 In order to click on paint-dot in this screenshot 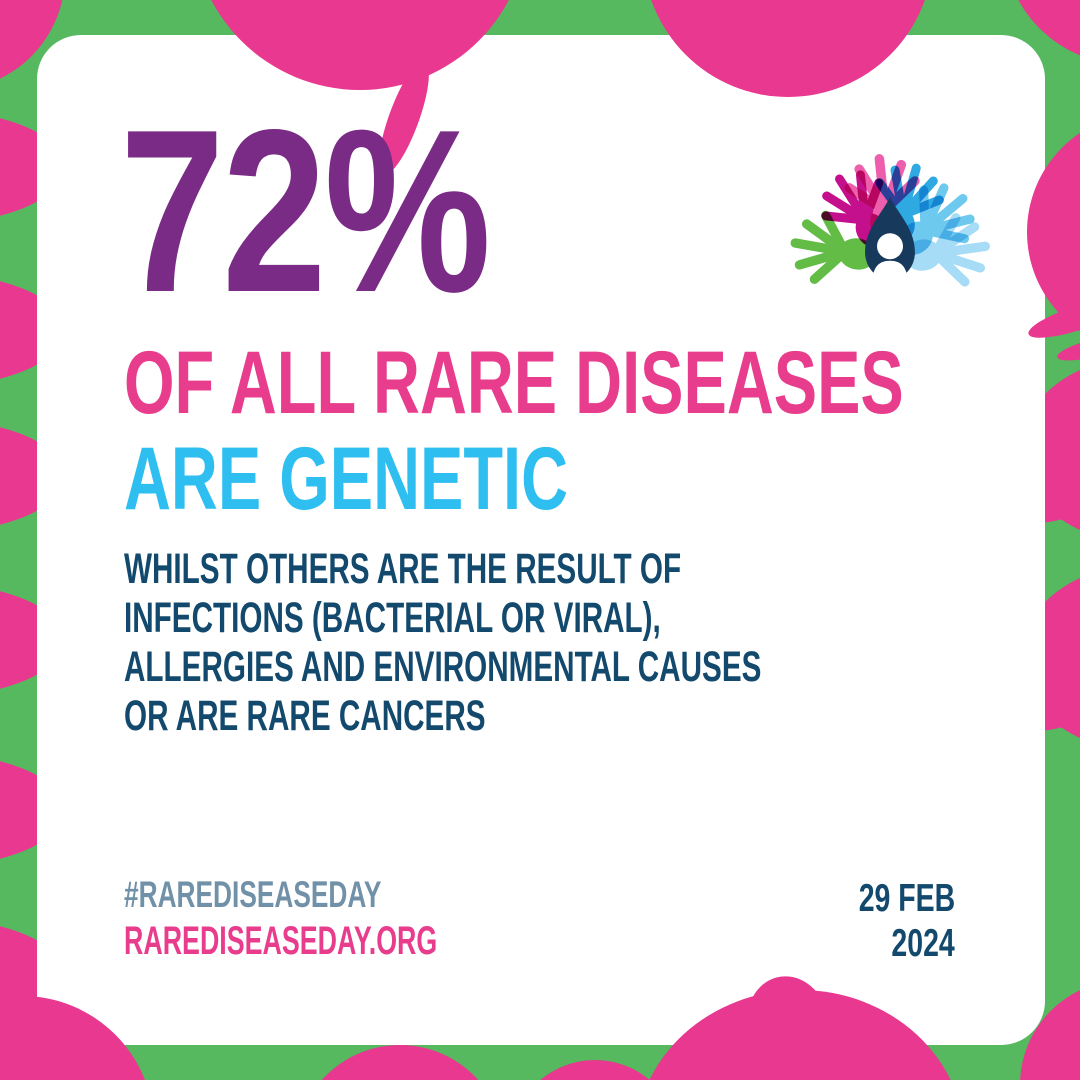, I will do `click(400, 1062)`.